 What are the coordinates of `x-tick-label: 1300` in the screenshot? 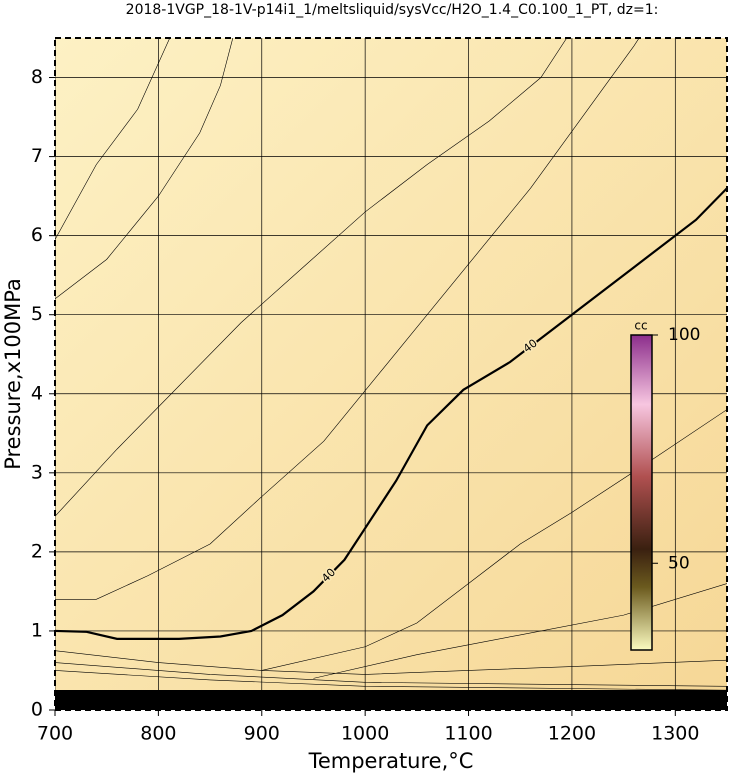 It's located at (675, 734).